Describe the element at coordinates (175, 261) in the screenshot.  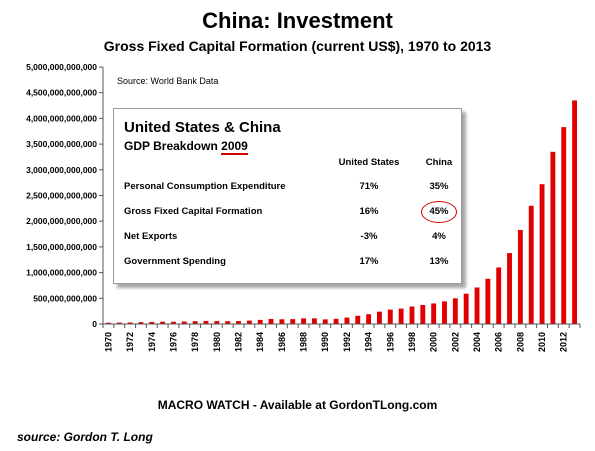
I see `row-label: Government Spending` at that location.